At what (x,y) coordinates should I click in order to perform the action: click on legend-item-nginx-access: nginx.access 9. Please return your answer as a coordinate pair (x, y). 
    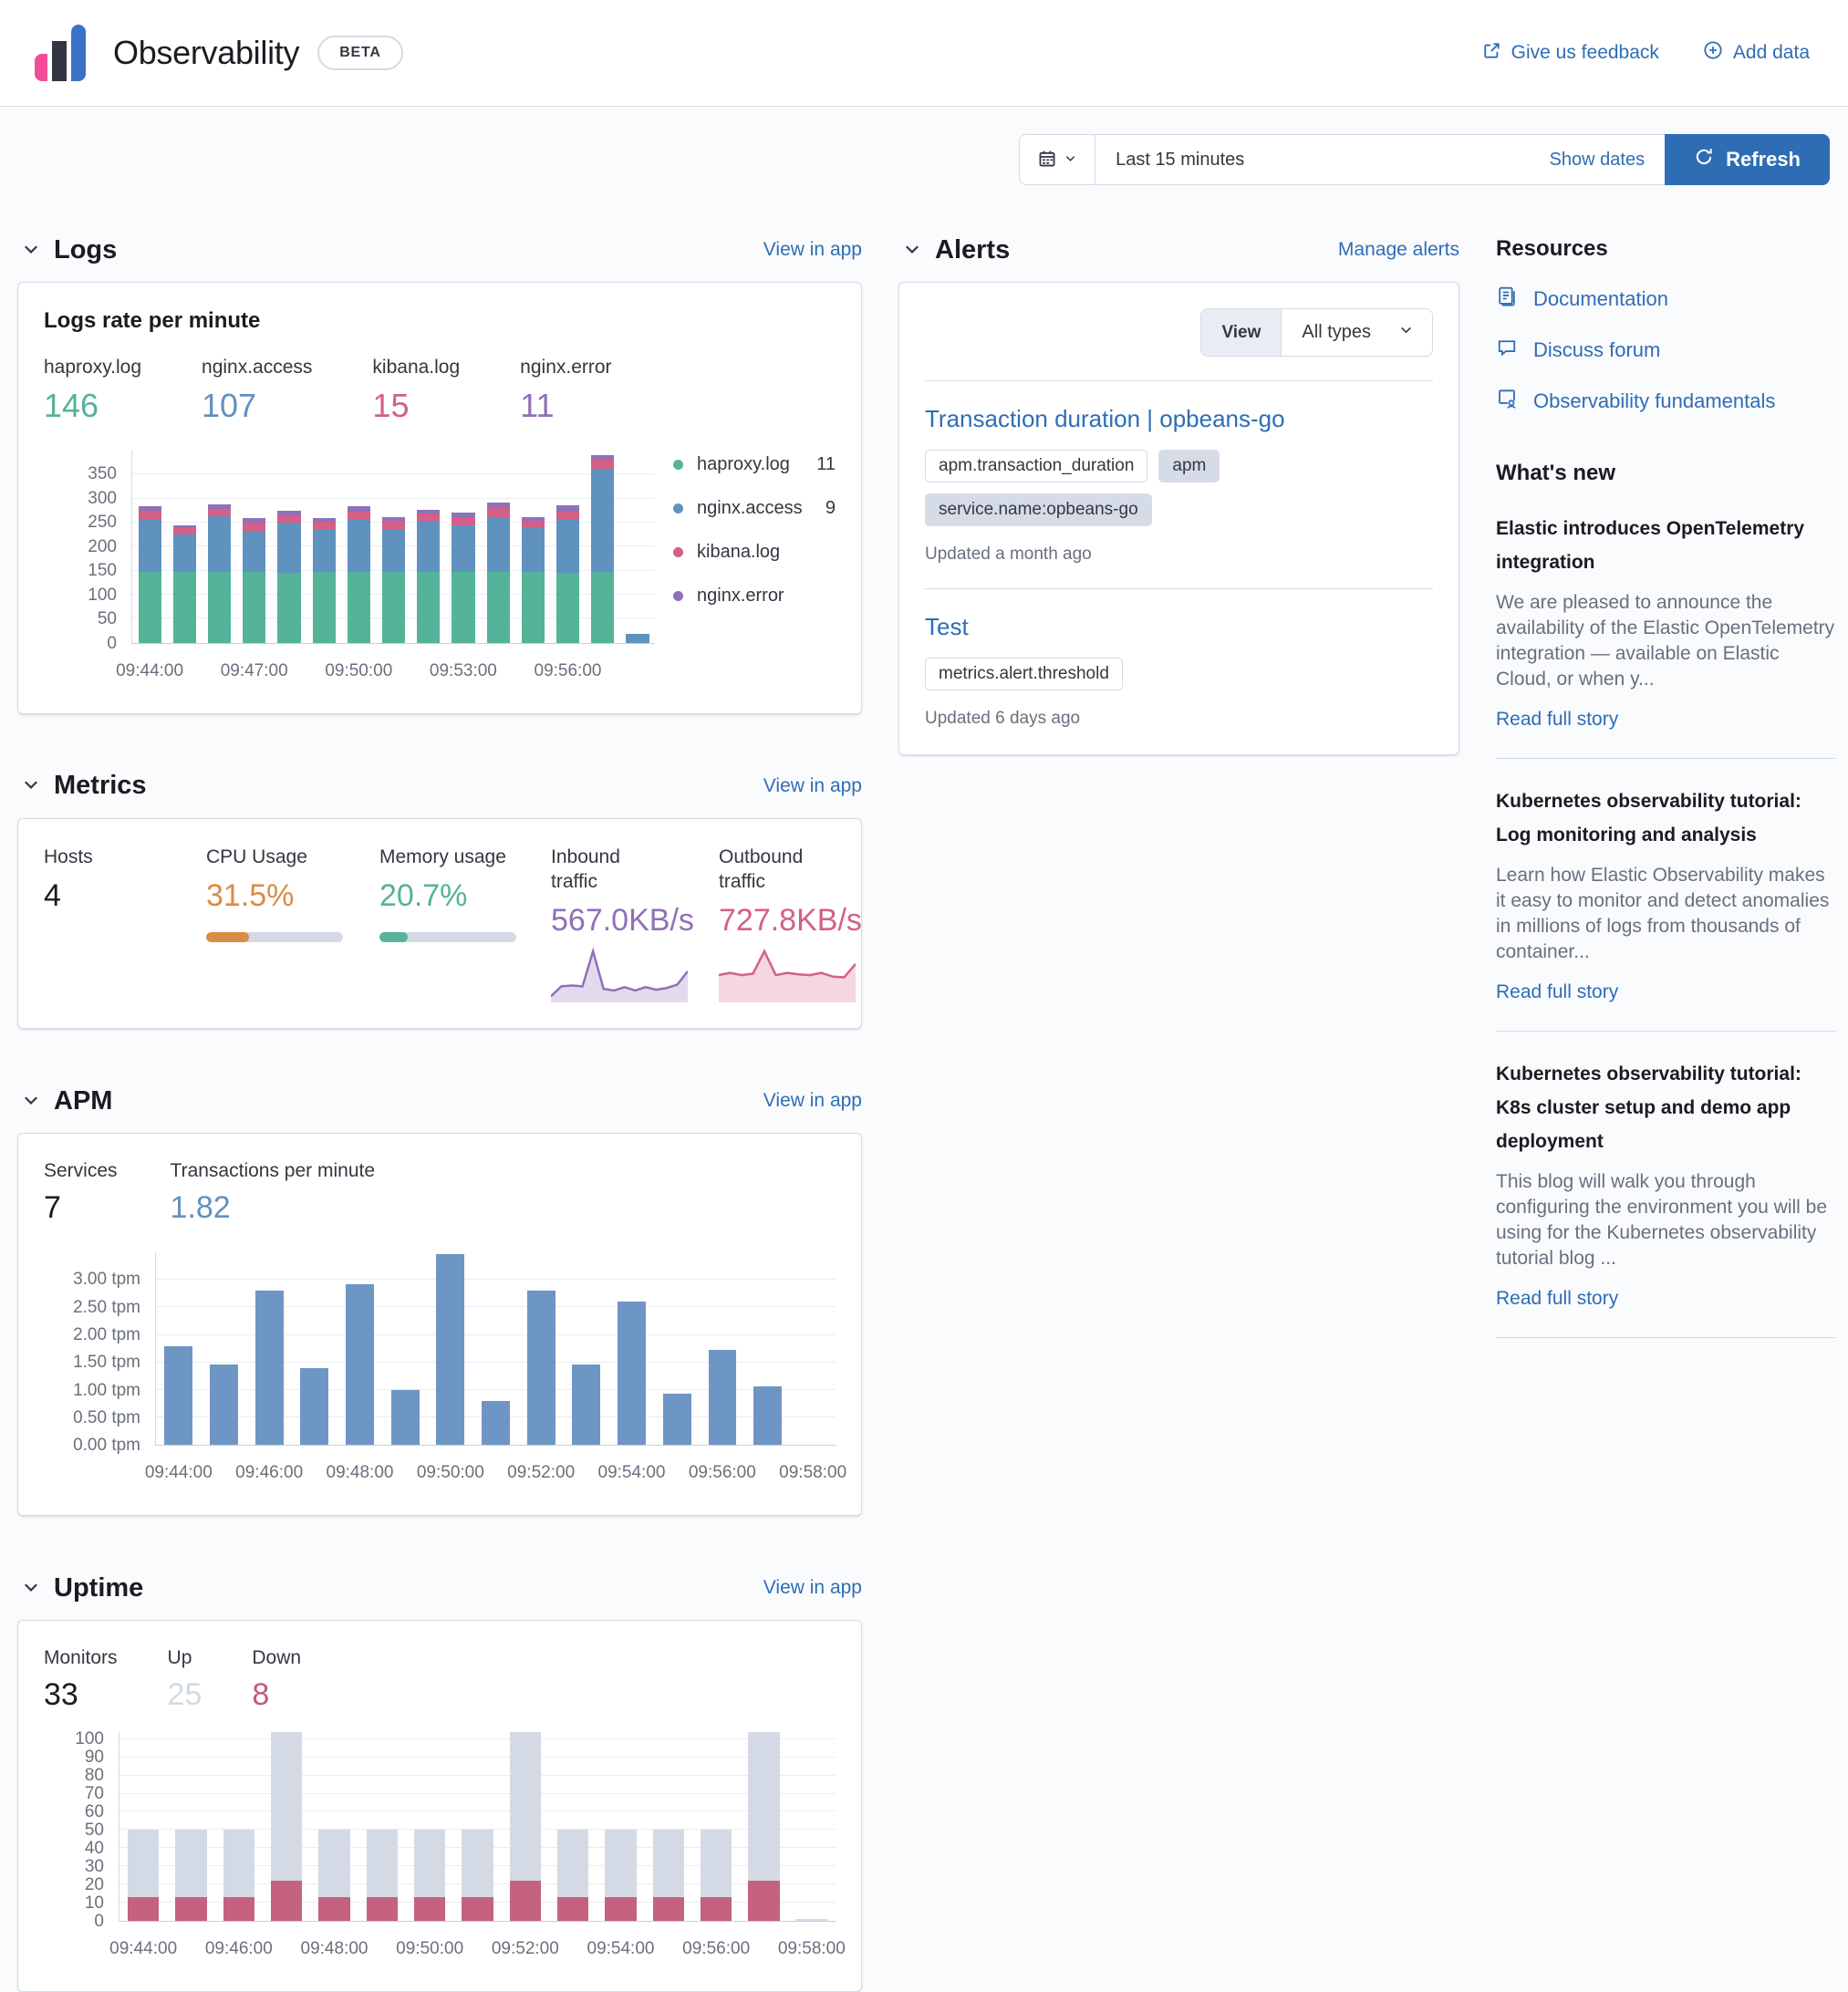
    Looking at the image, I should click on (754, 508).